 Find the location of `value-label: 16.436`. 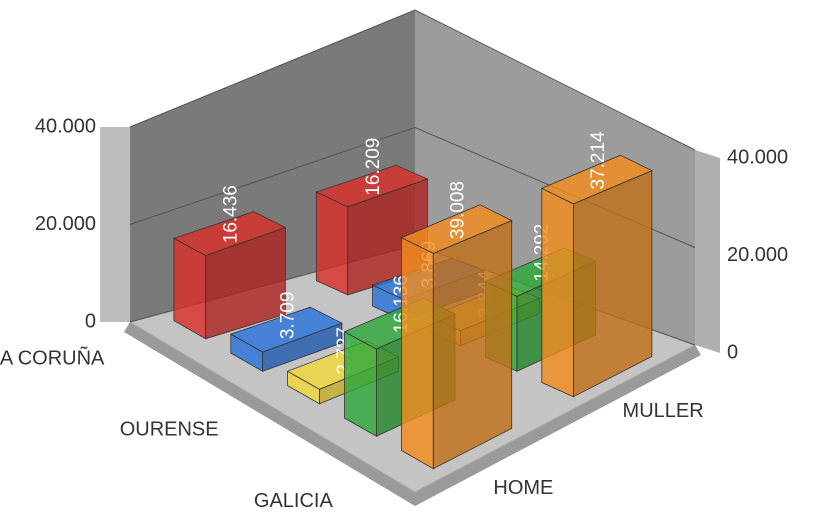

value-label: 16.436 is located at coordinates (231, 214).